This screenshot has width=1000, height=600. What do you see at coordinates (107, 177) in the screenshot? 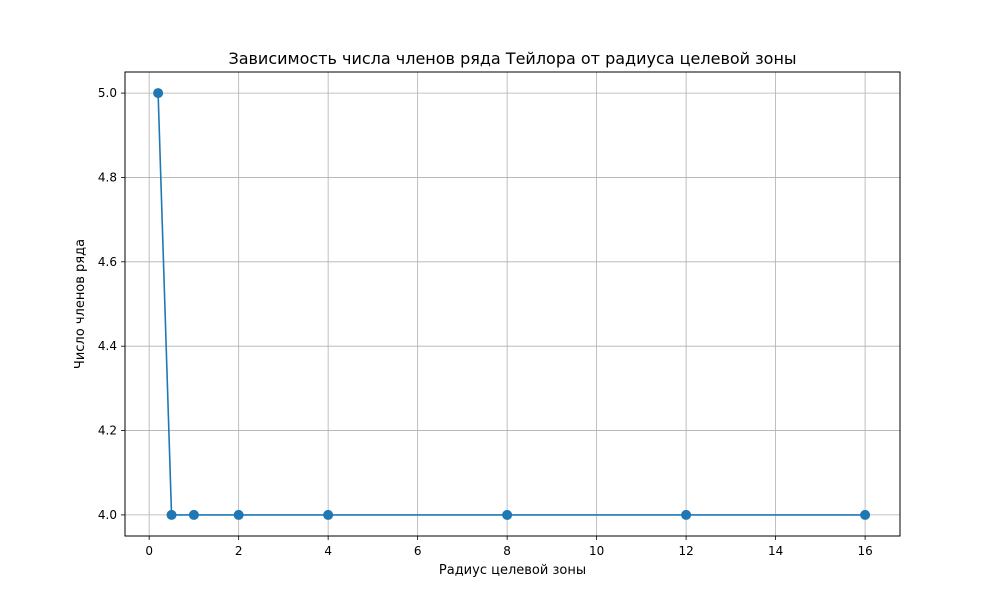
I see `y-tick-label: 4.8` at bounding box center [107, 177].